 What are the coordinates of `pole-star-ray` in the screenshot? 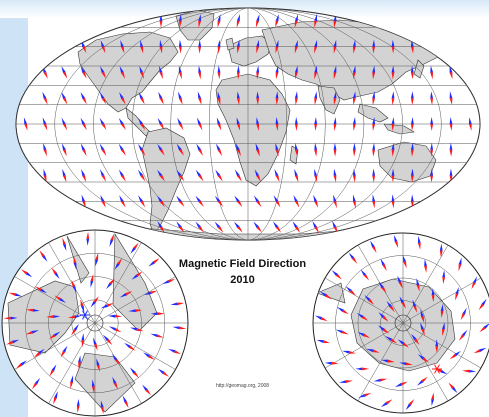 It's located at (436, 367).